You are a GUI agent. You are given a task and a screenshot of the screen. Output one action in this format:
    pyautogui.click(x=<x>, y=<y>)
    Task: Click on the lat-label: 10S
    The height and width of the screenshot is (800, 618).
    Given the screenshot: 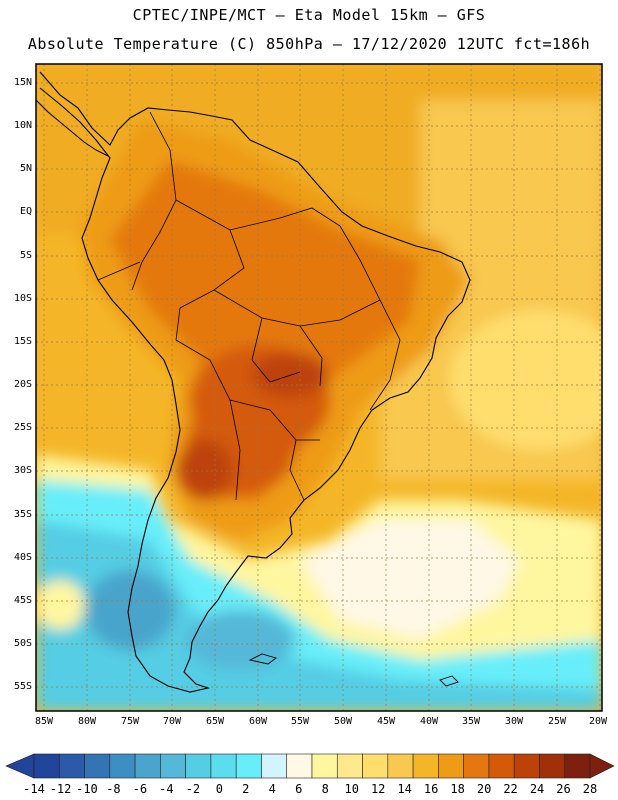 What is the action you would take?
    pyautogui.click(x=22, y=298)
    